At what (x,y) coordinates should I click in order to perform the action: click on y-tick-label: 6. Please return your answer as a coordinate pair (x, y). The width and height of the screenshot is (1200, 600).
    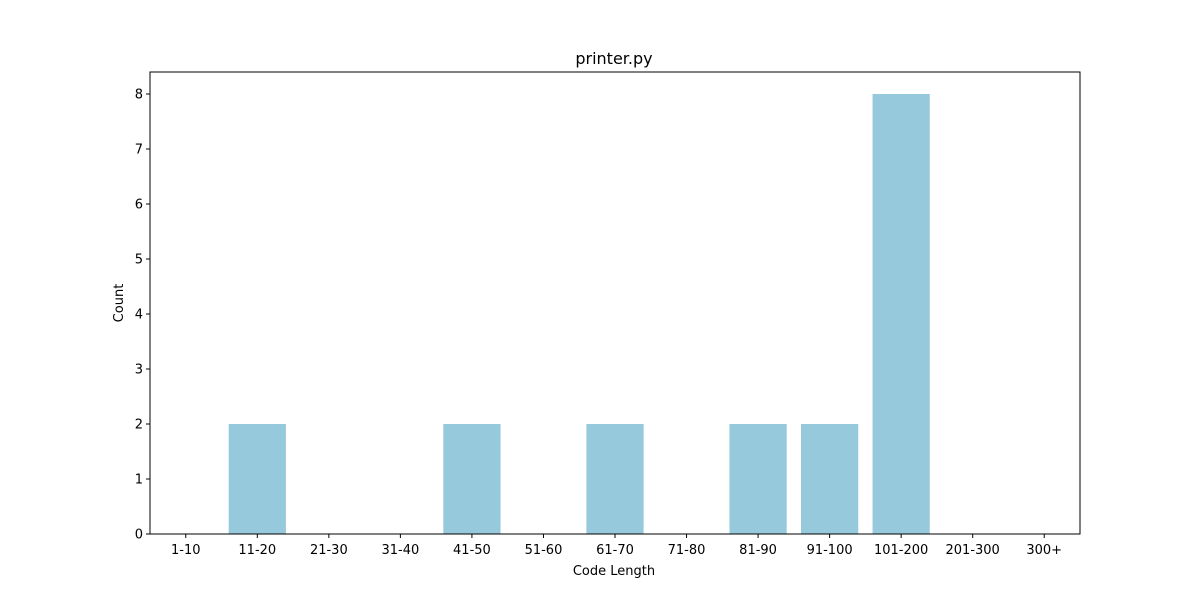
    Looking at the image, I should click on (139, 205).